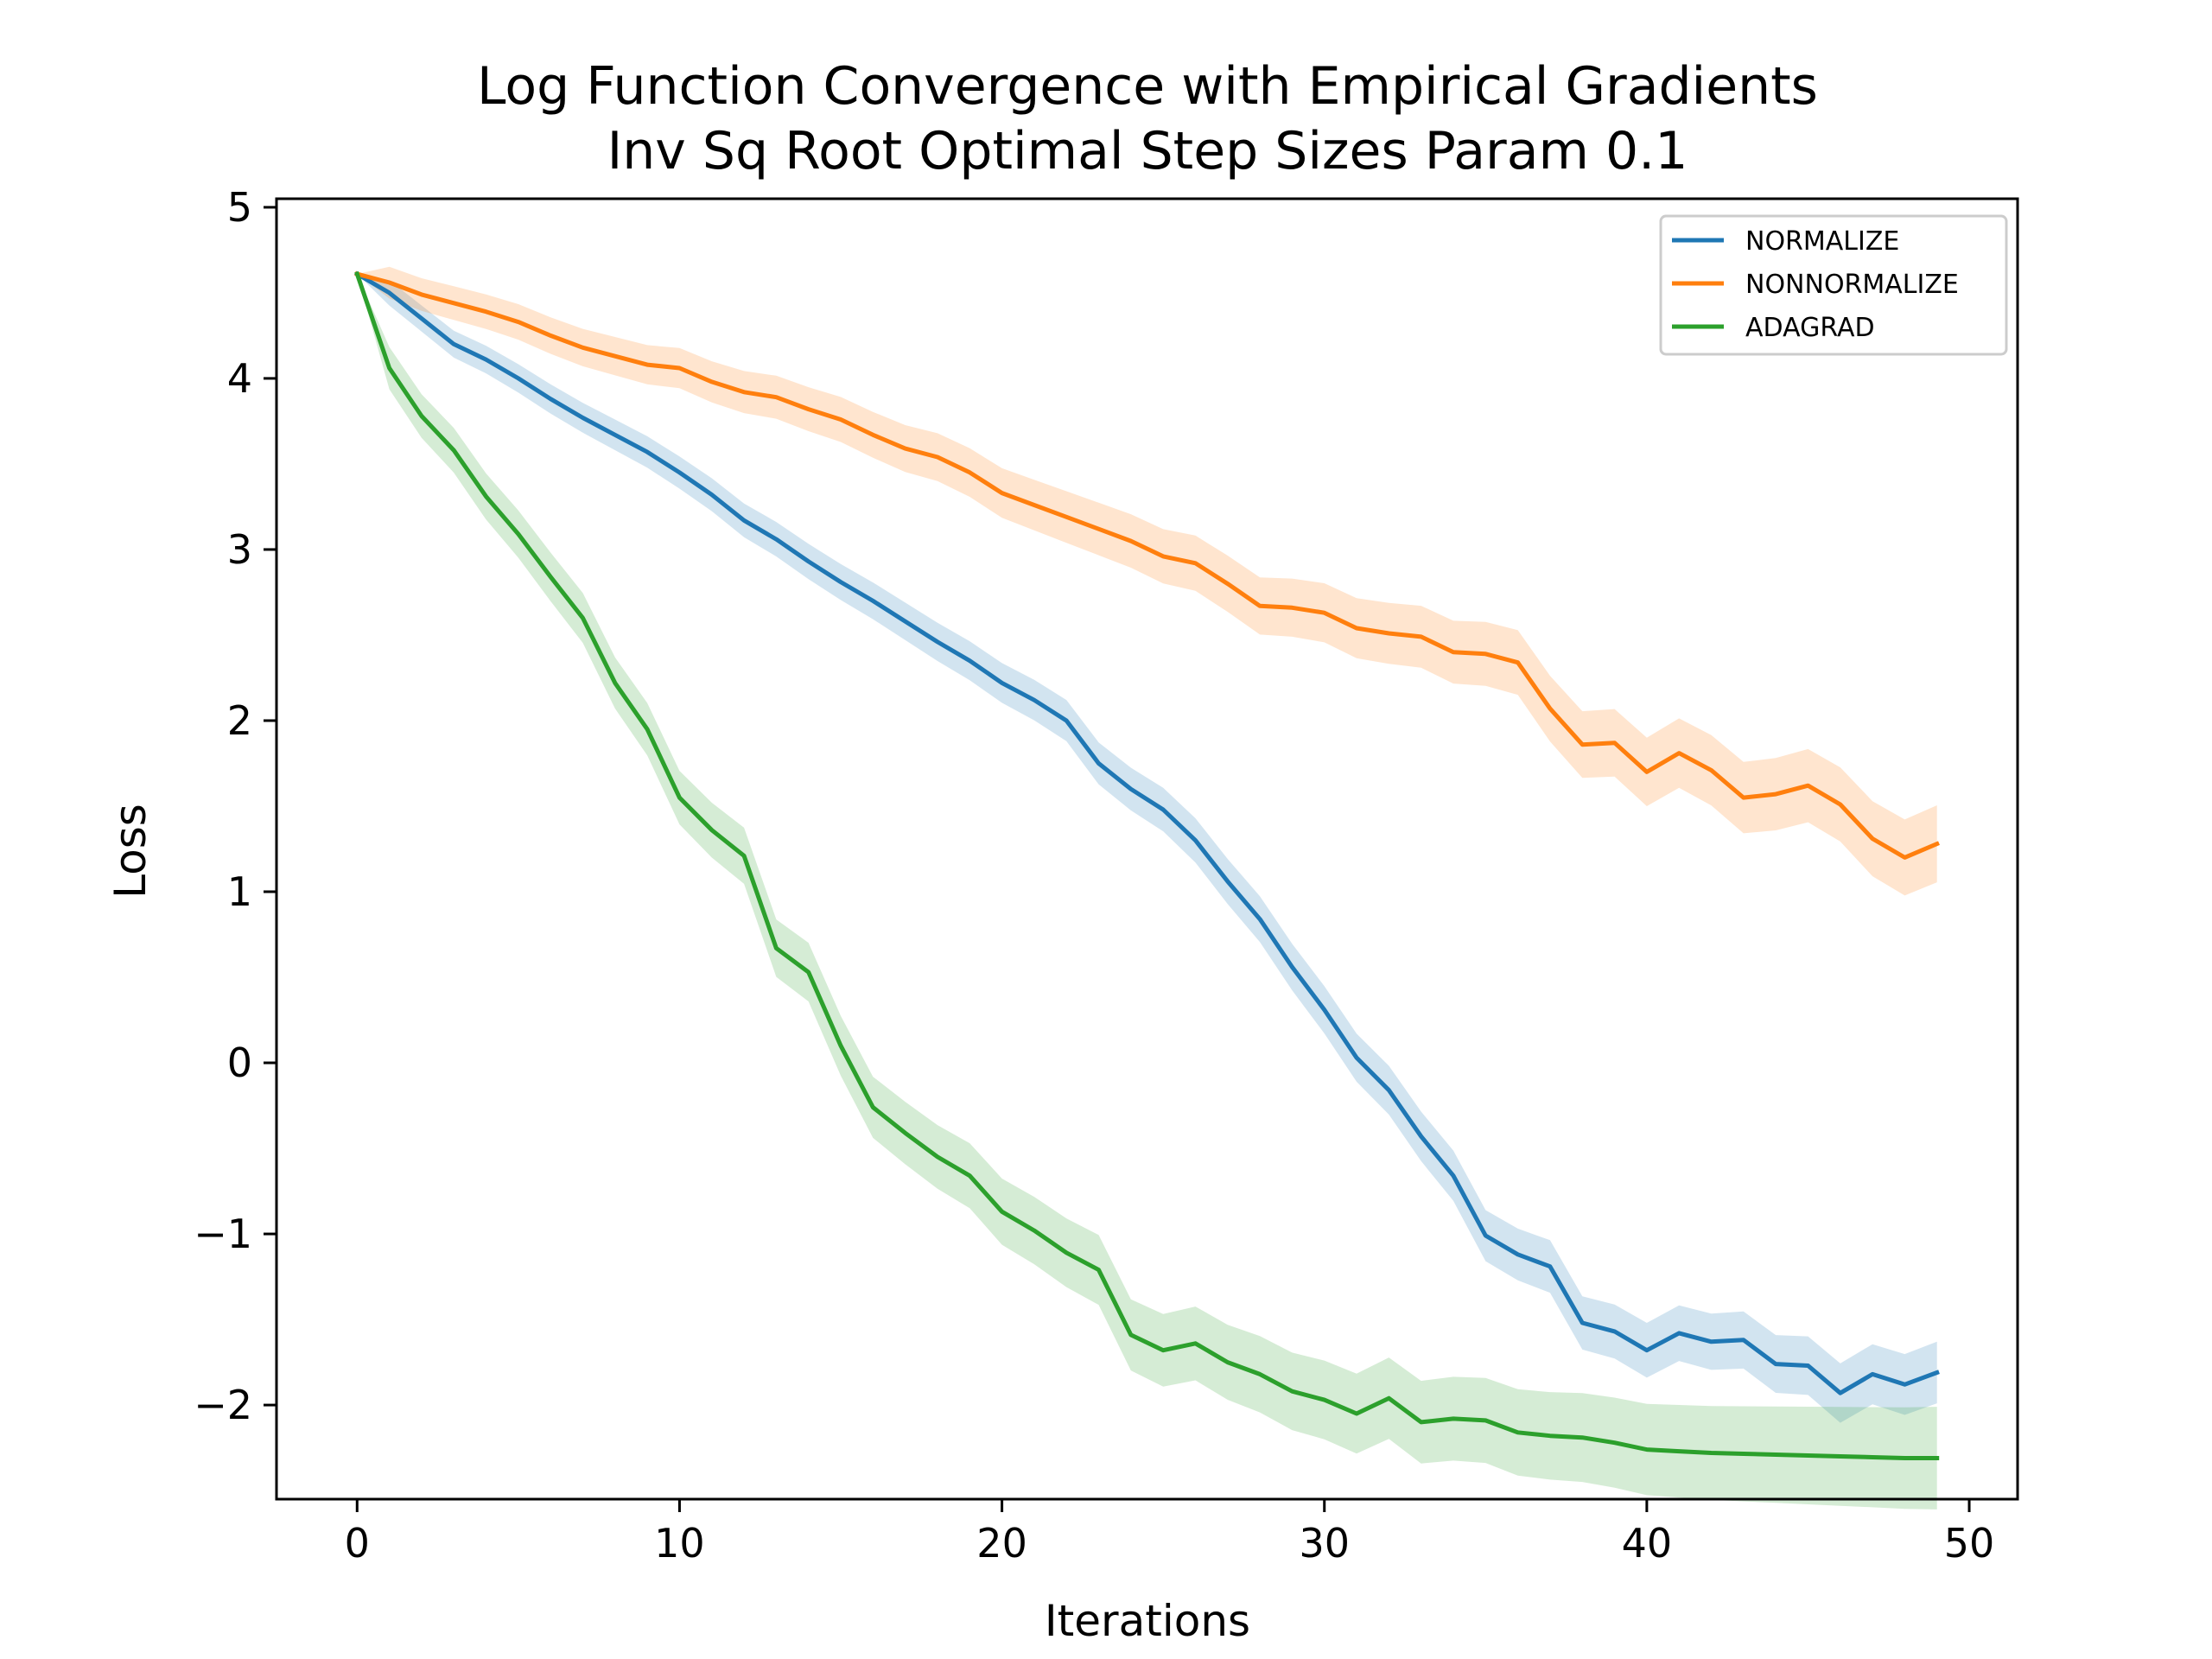  Describe the element at coordinates (679, 1543) in the screenshot. I see `x-tick-label: 10` at that location.